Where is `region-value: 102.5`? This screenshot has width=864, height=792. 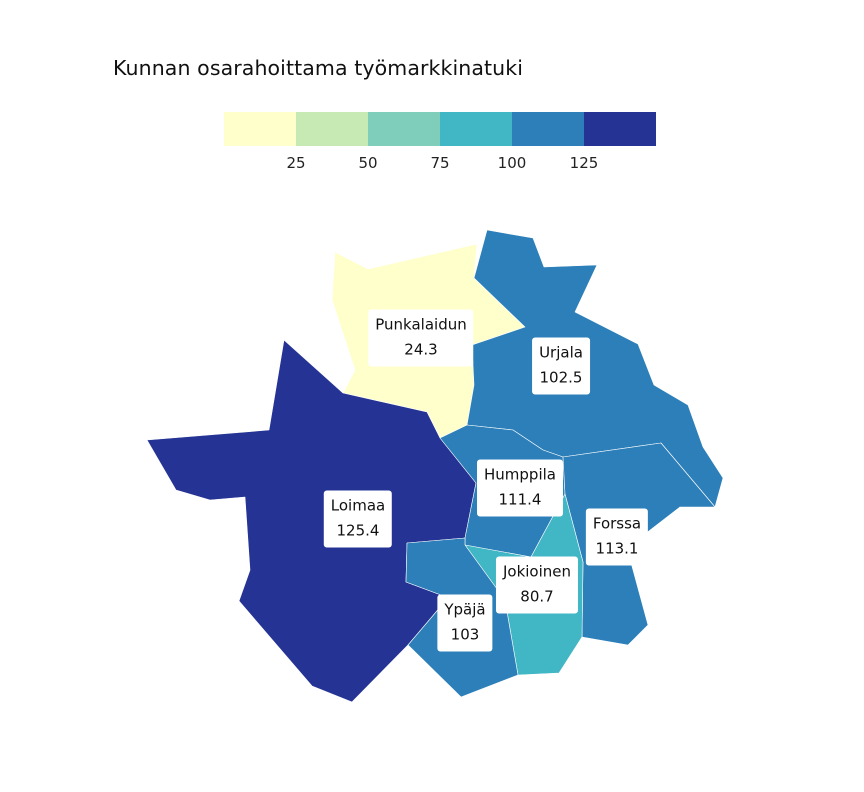
region-value: 102.5 is located at coordinates (561, 377).